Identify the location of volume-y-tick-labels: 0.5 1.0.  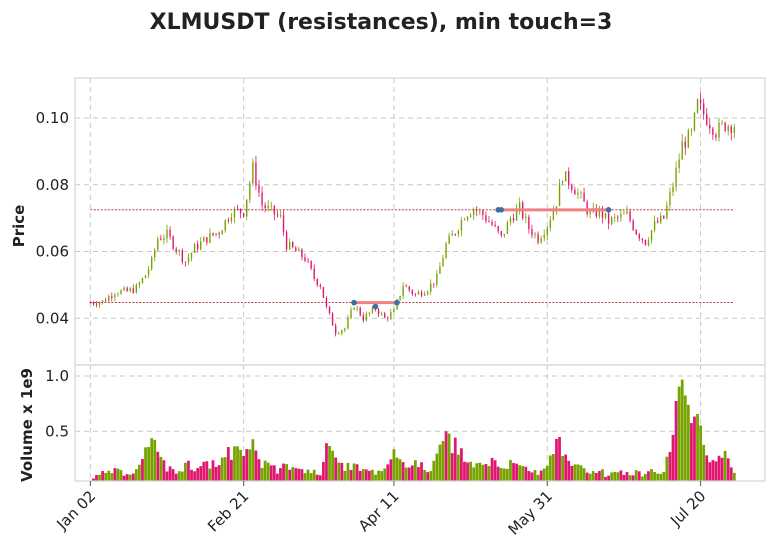
(57, 403).